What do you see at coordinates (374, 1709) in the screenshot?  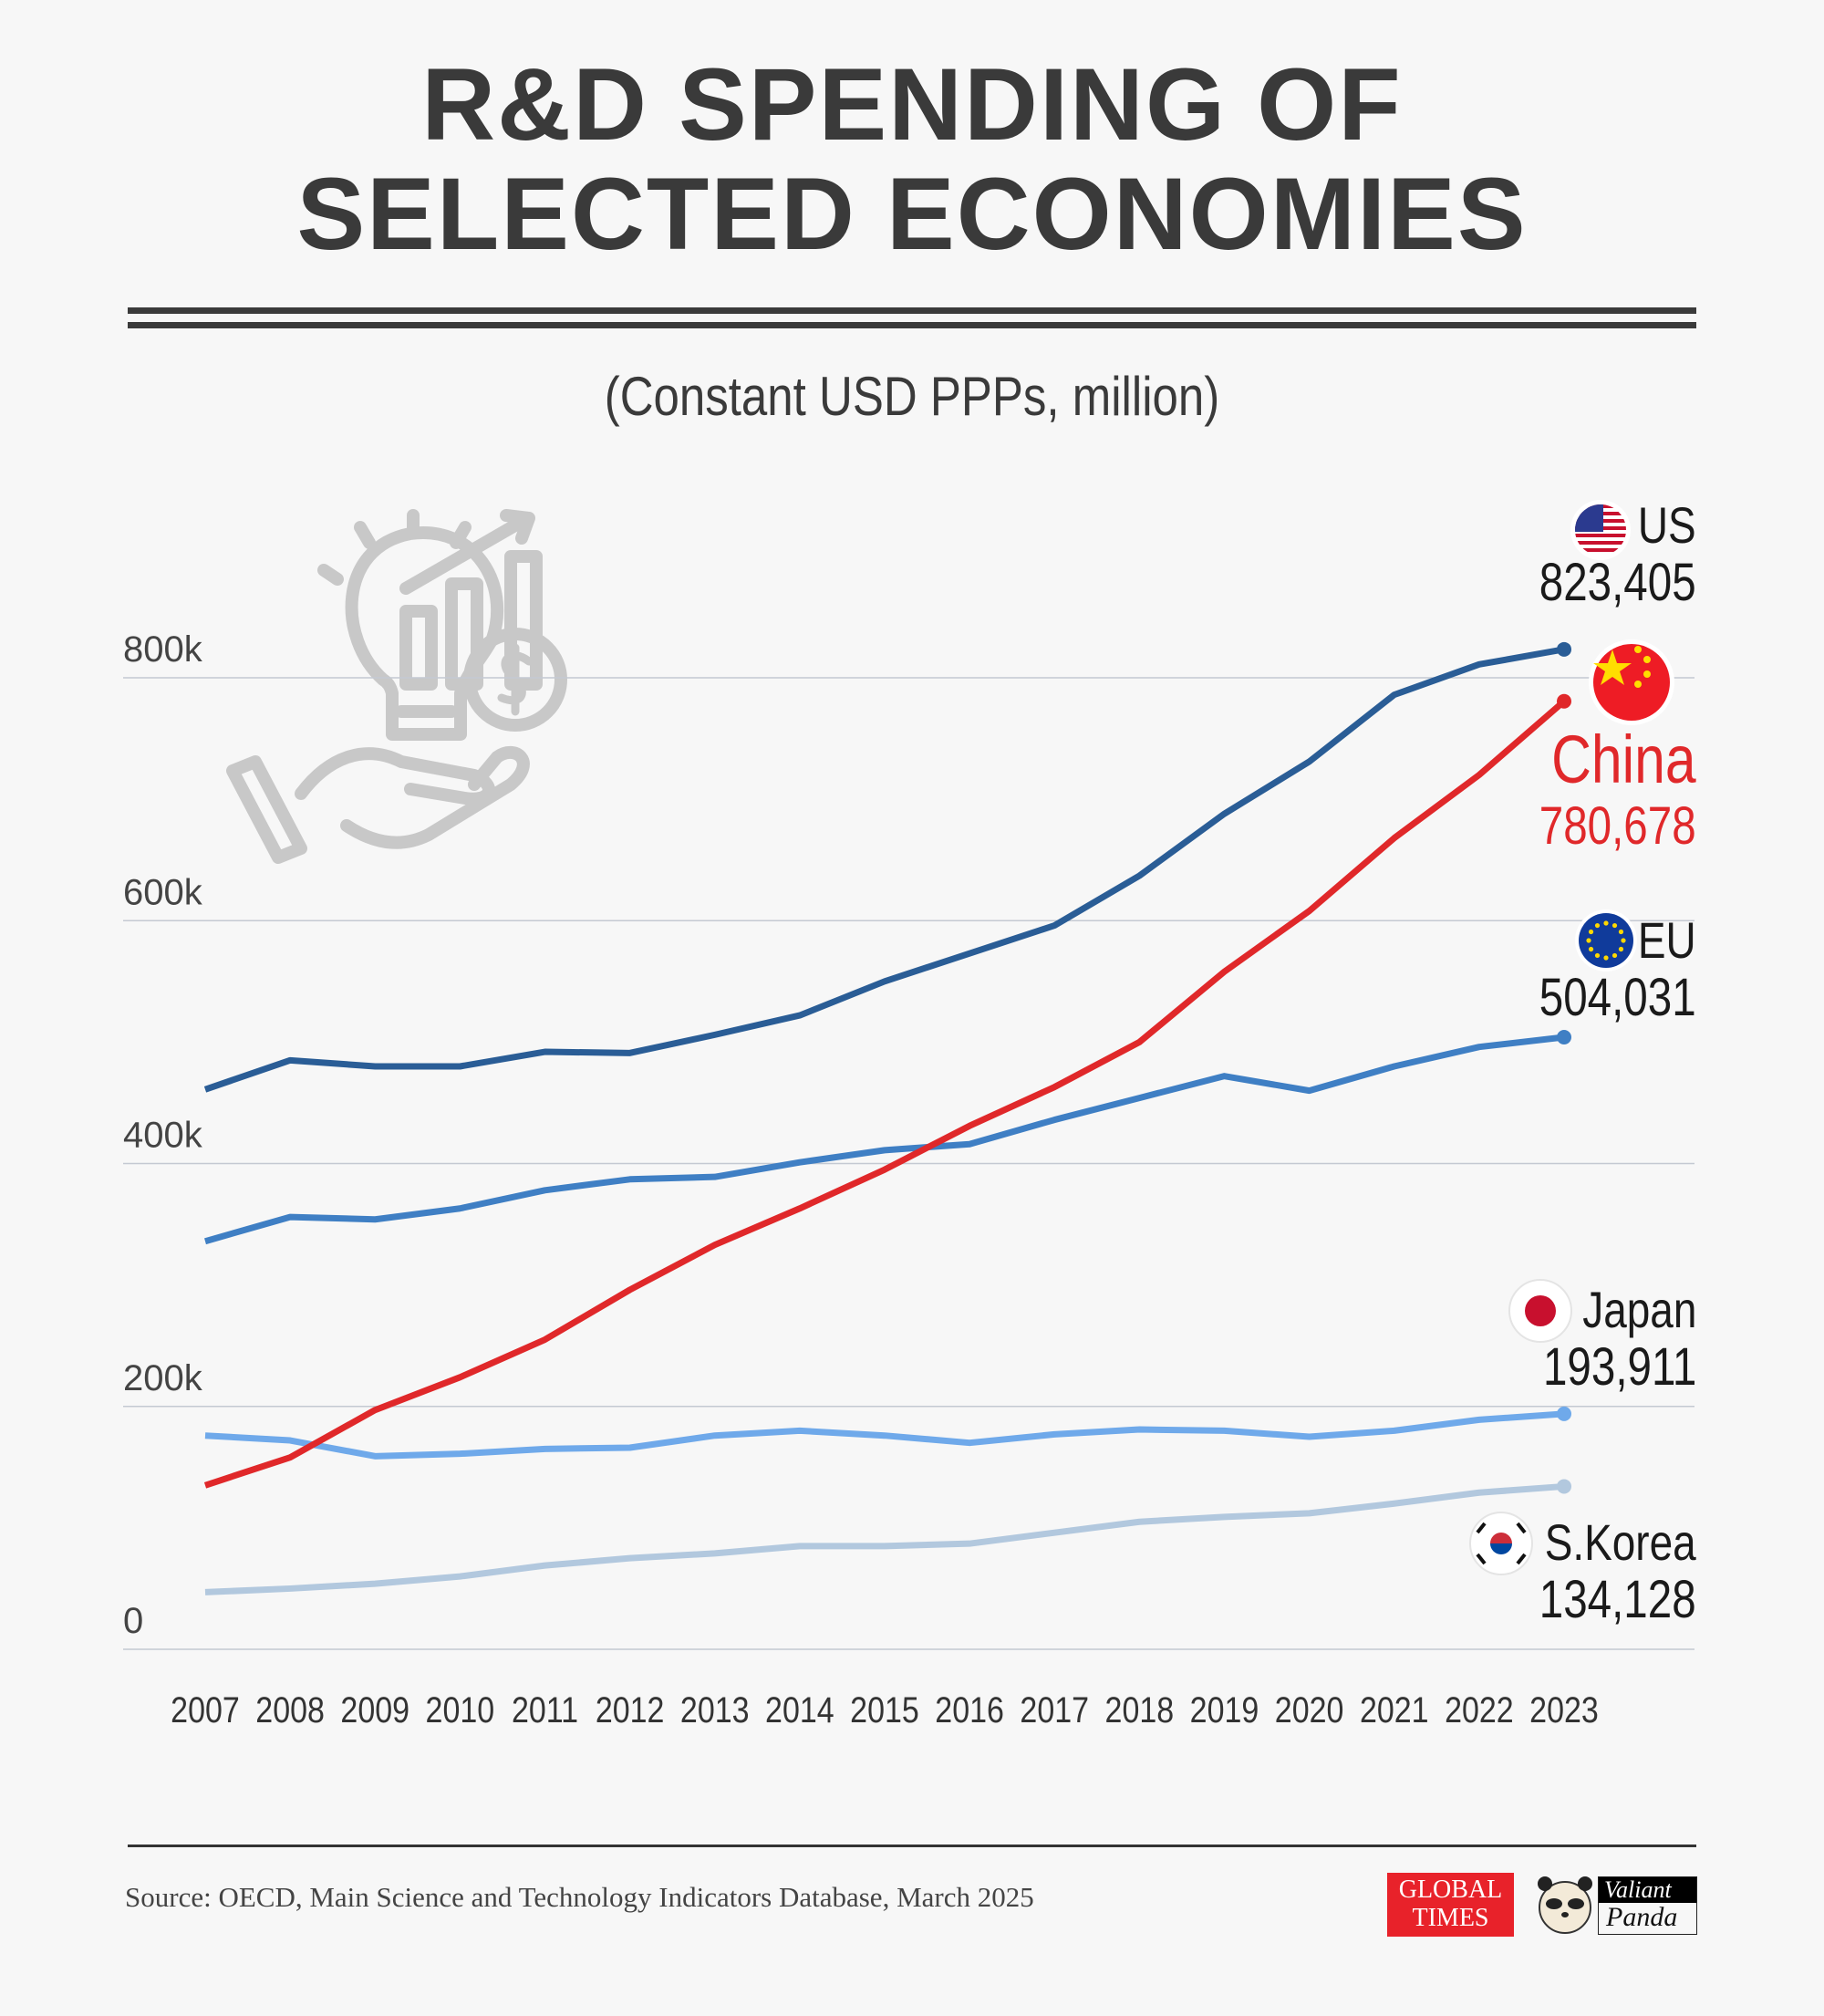 I see `x-tick-label: 2009` at bounding box center [374, 1709].